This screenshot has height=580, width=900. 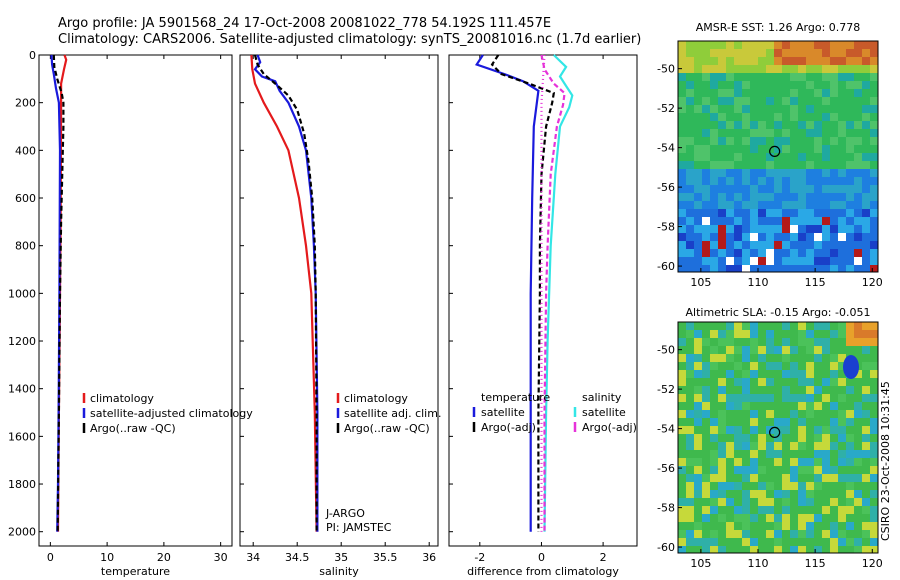 I want to click on temperature-xtick-label: 0, so click(x=50, y=557).